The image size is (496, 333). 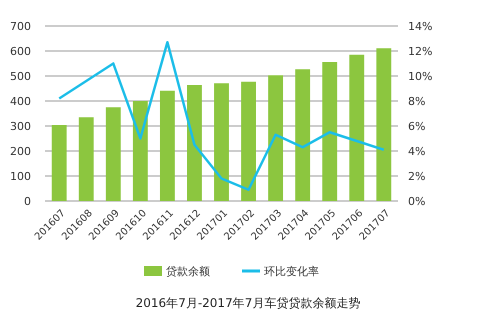 What do you see at coordinates (20, 151) in the screenshot?
I see `y-tick-label: 200` at bounding box center [20, 151].